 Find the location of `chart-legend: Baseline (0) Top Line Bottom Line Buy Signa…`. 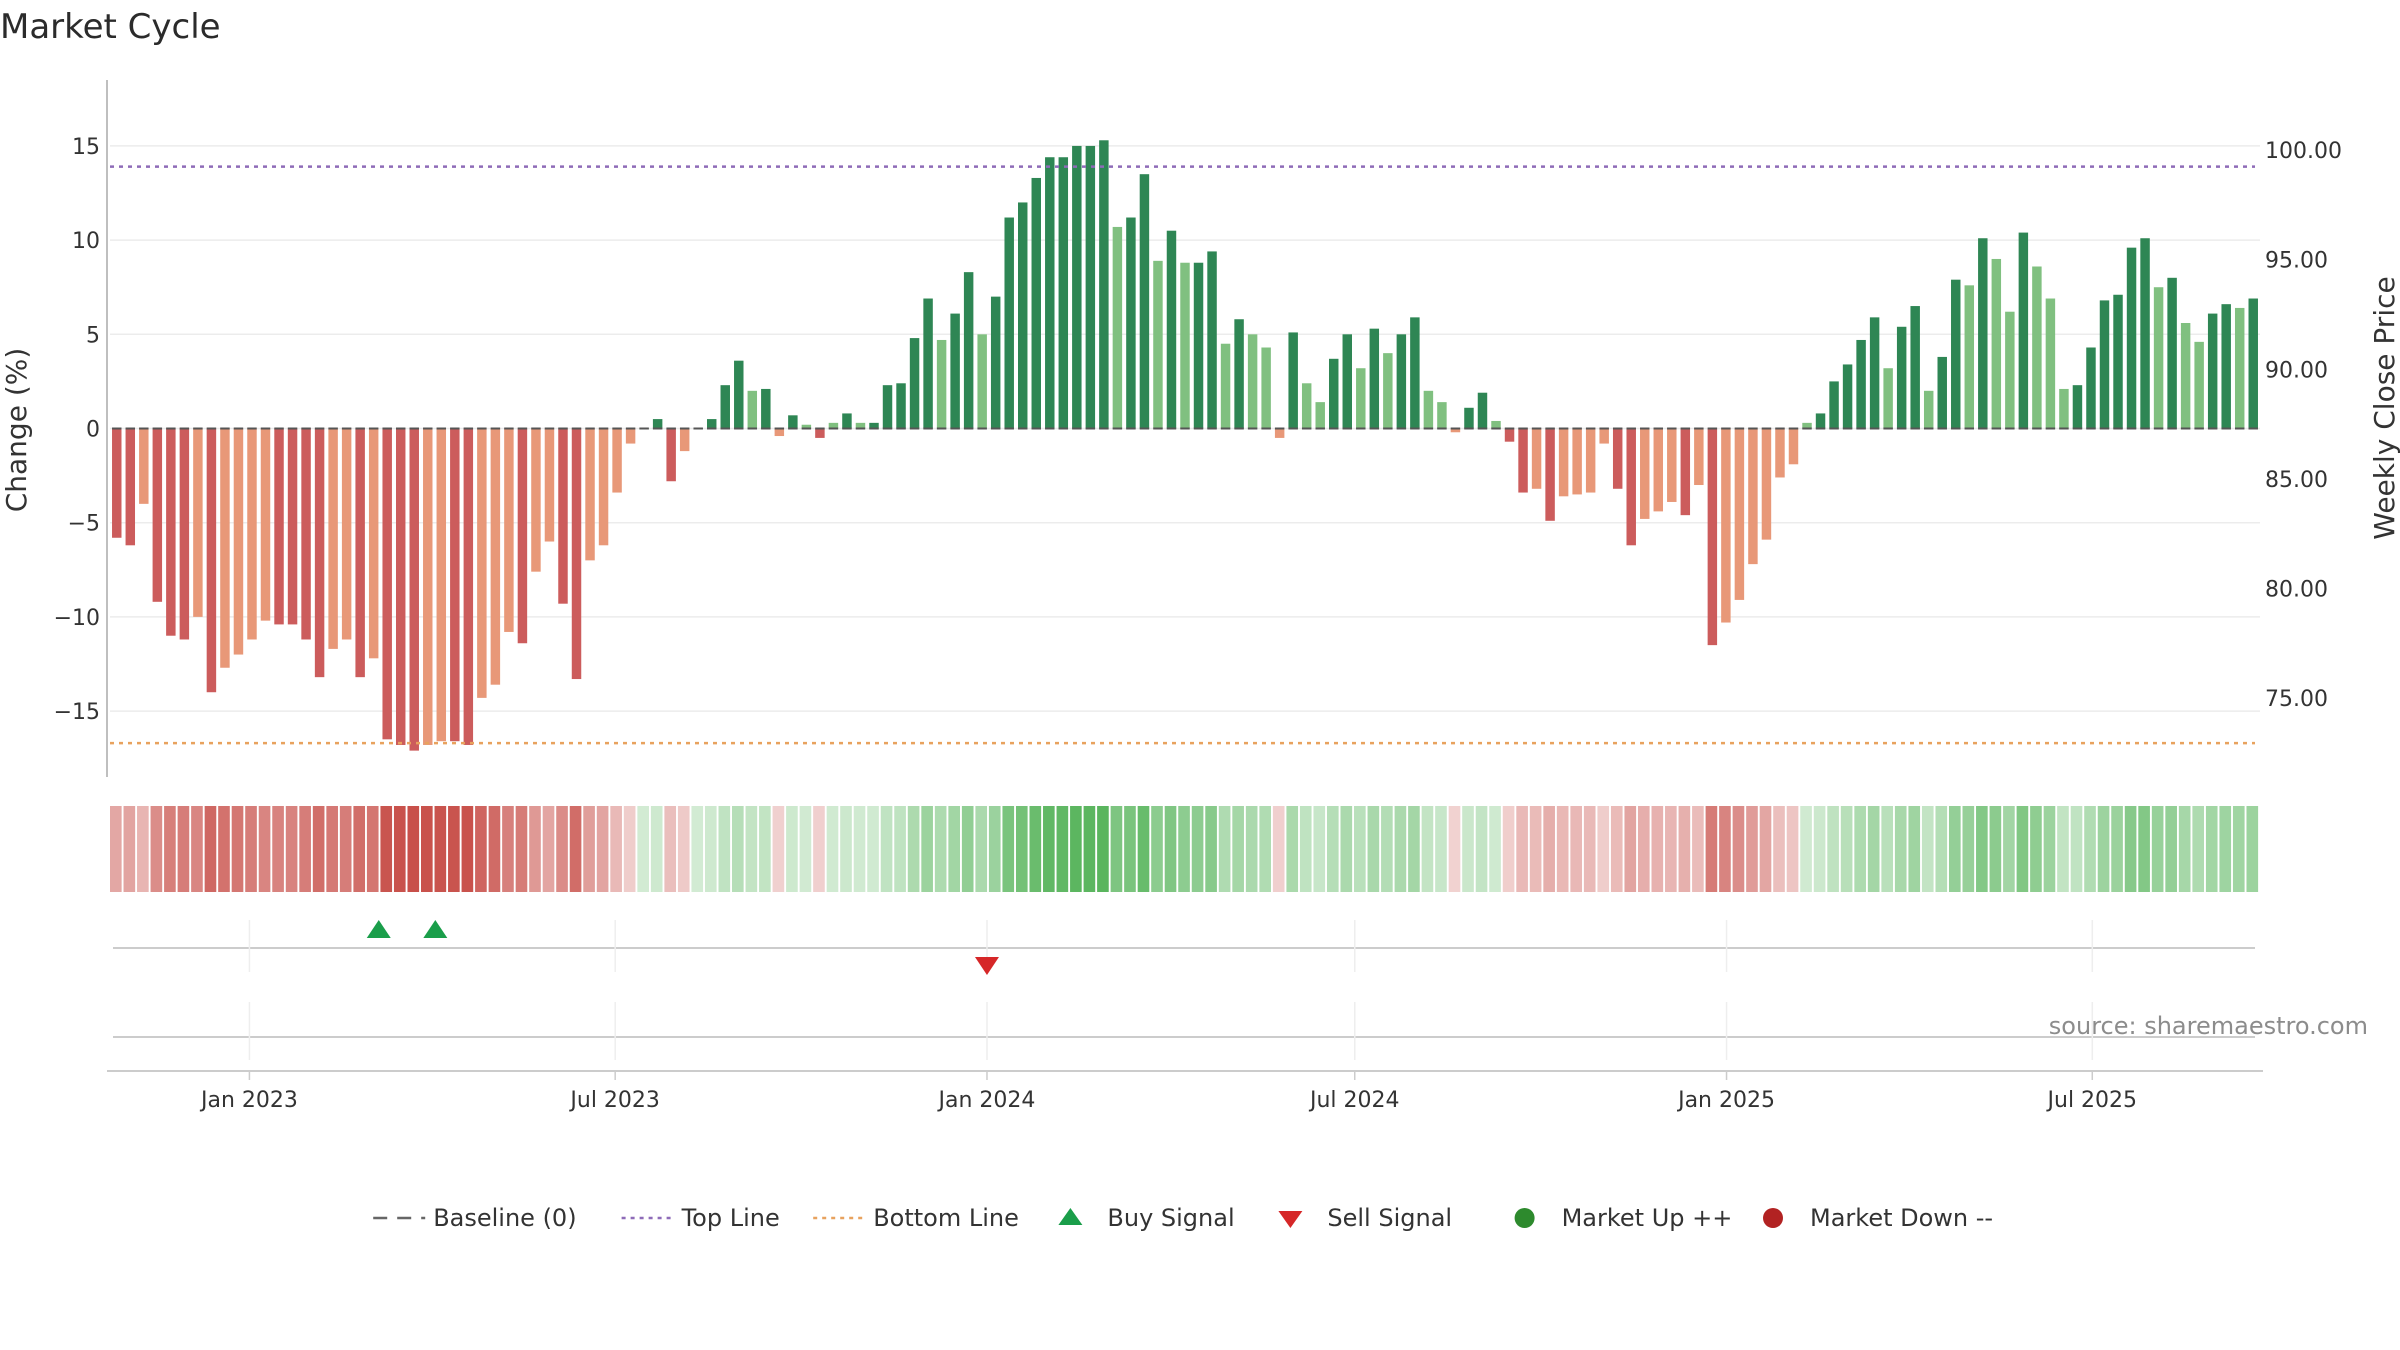

chart-legend: Baseline (0) Top Line Bottom Line Buy Signa… is located at coordinates (1183, 1218).